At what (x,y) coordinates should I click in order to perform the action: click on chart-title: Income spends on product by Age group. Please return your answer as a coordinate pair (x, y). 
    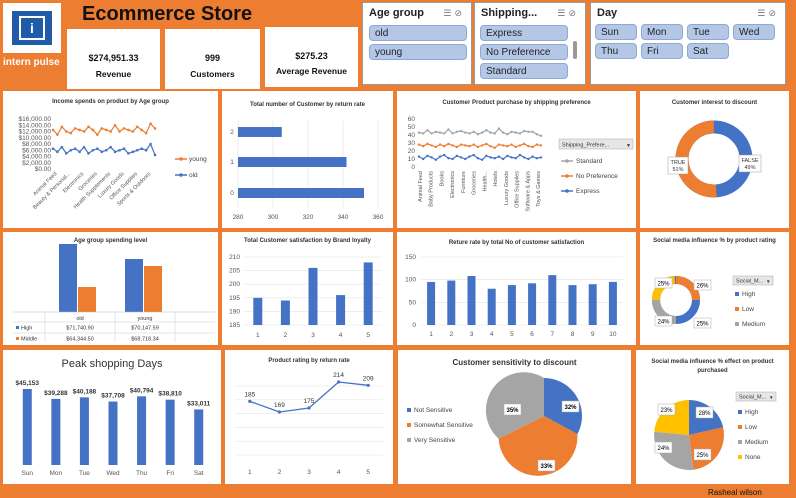
    Looking at the image, I should click on (110, 102).